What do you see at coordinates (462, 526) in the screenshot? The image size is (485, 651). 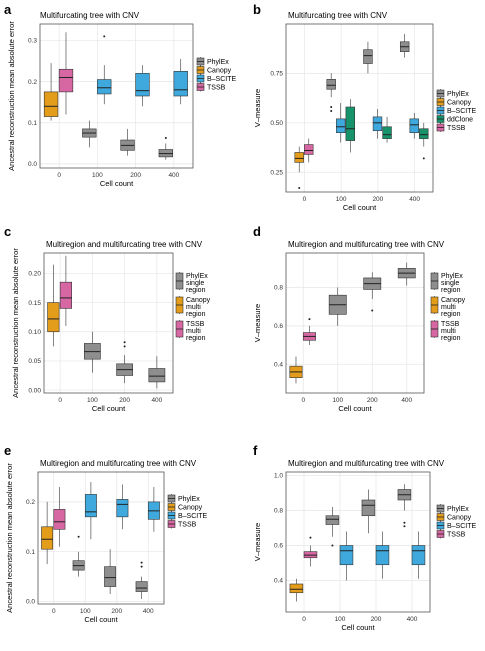 I see `legend-label: B–SCITE` at bounding box center [462, 526].